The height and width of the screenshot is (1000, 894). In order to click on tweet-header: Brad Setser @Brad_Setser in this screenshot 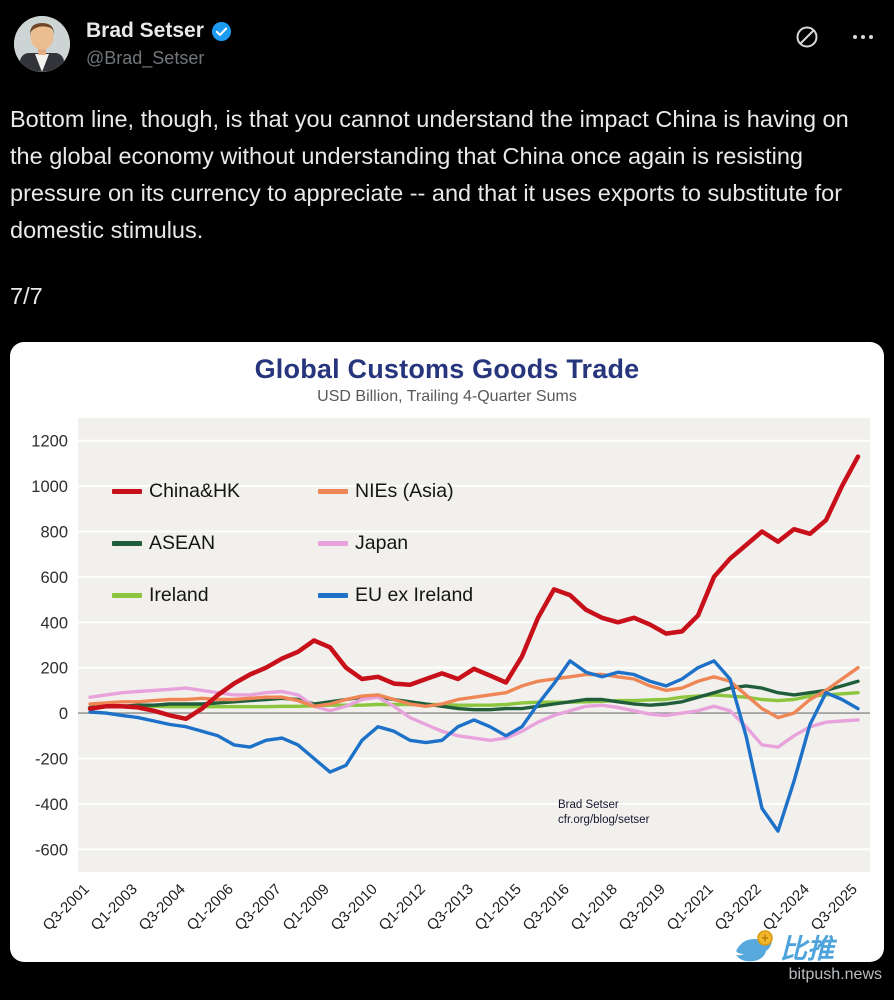, I will do `click(447, 44)`.